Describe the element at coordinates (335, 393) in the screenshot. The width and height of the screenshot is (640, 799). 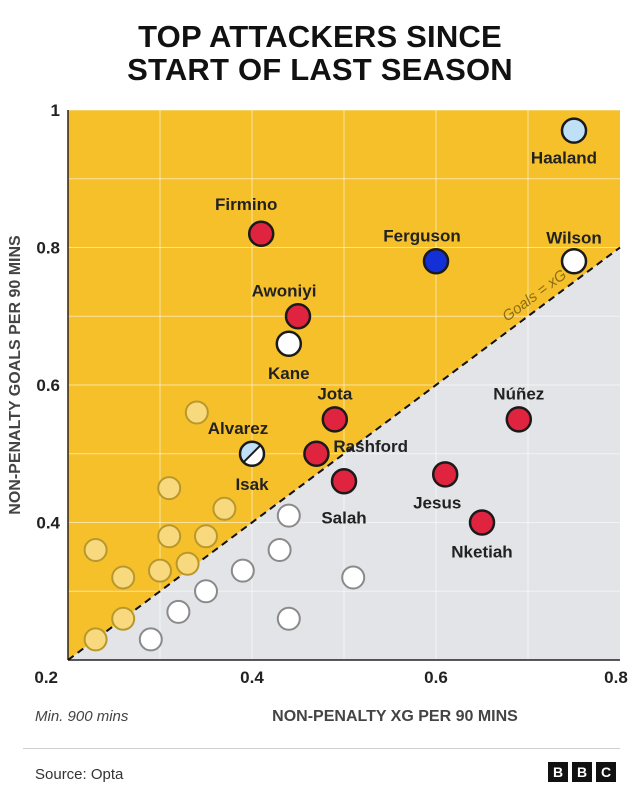
I see `player-label-jota: Jota` at that location.